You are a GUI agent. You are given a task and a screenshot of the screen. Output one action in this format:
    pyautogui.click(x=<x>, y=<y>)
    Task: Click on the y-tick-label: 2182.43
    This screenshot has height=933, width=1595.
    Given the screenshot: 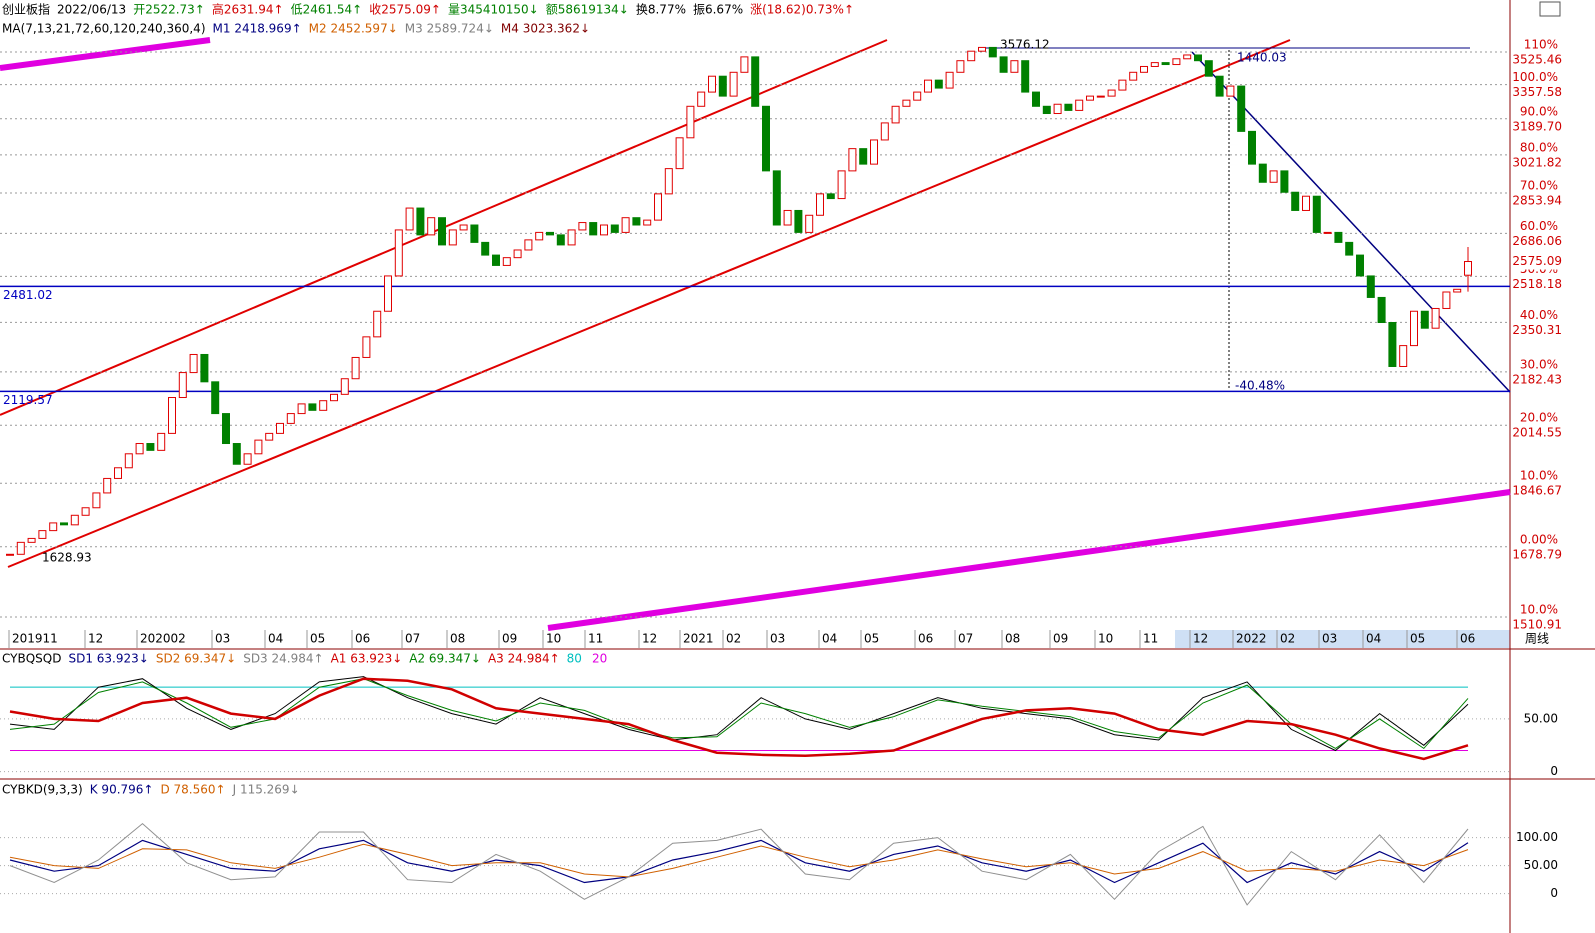 What is the action you would take?
    pyautogui.click(x=1537, y=379)
    